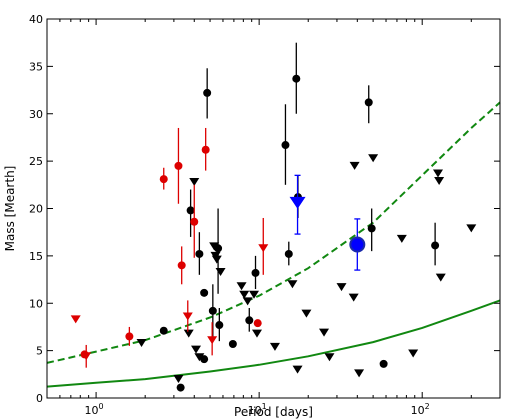 Image resolution: width=517 pixels, height=419 pixels. Describe the element at coordinates (39, 398) in the screenshot. I see `y-tick-label: 0` at that location.